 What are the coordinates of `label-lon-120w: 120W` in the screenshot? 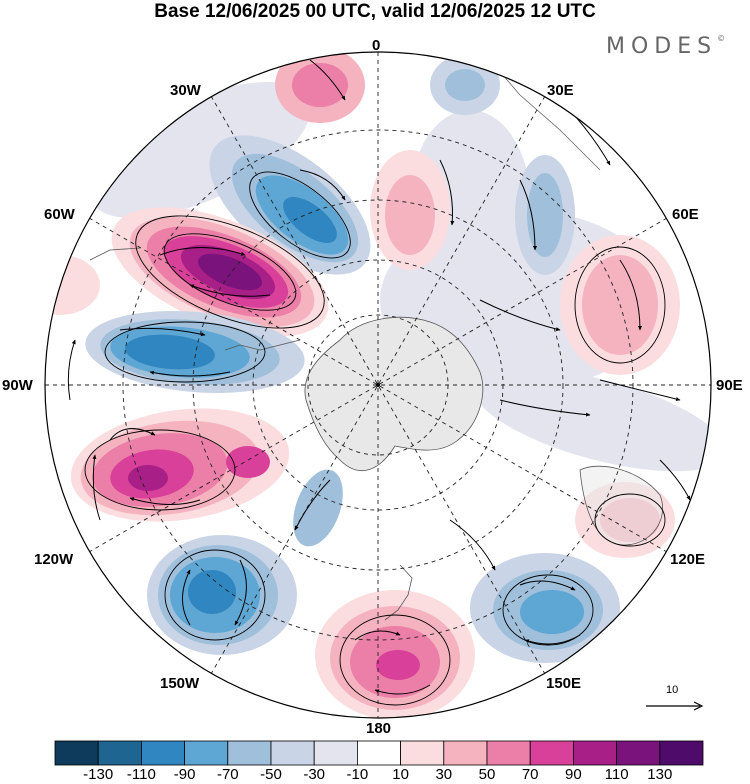 It's located at (54, 559).